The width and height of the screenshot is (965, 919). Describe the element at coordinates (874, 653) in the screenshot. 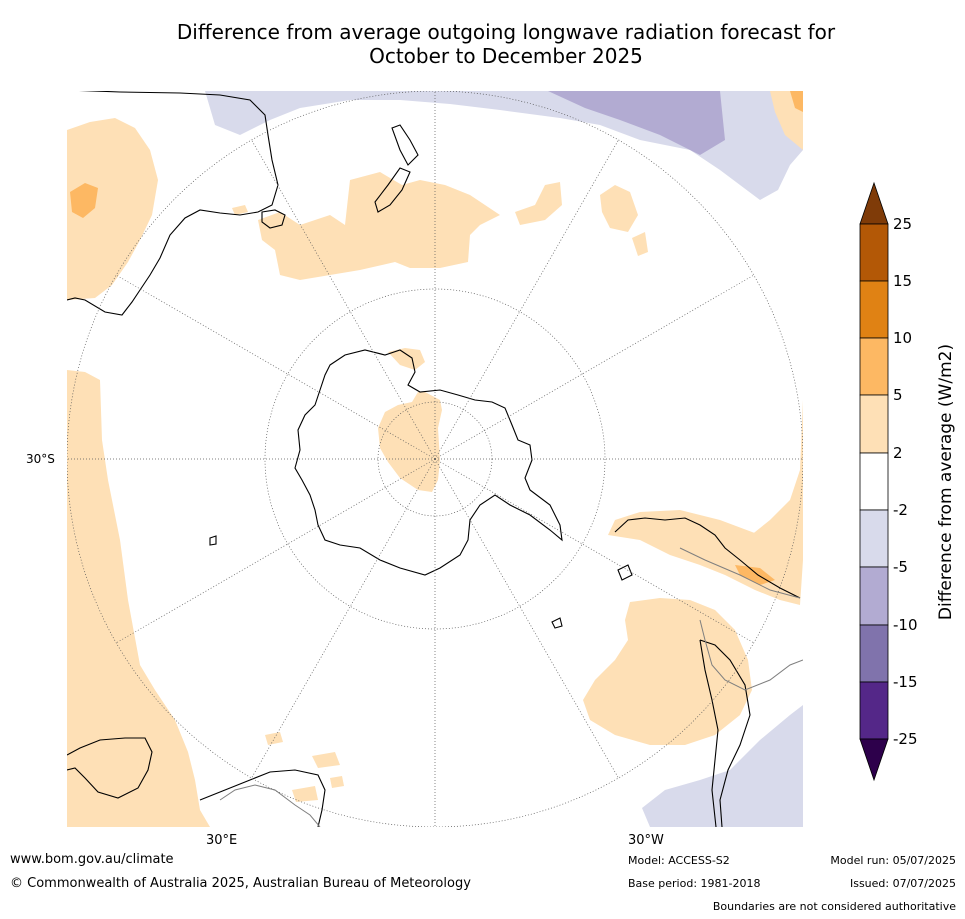

I see `colorbar-bin-m15-m10` at that location.